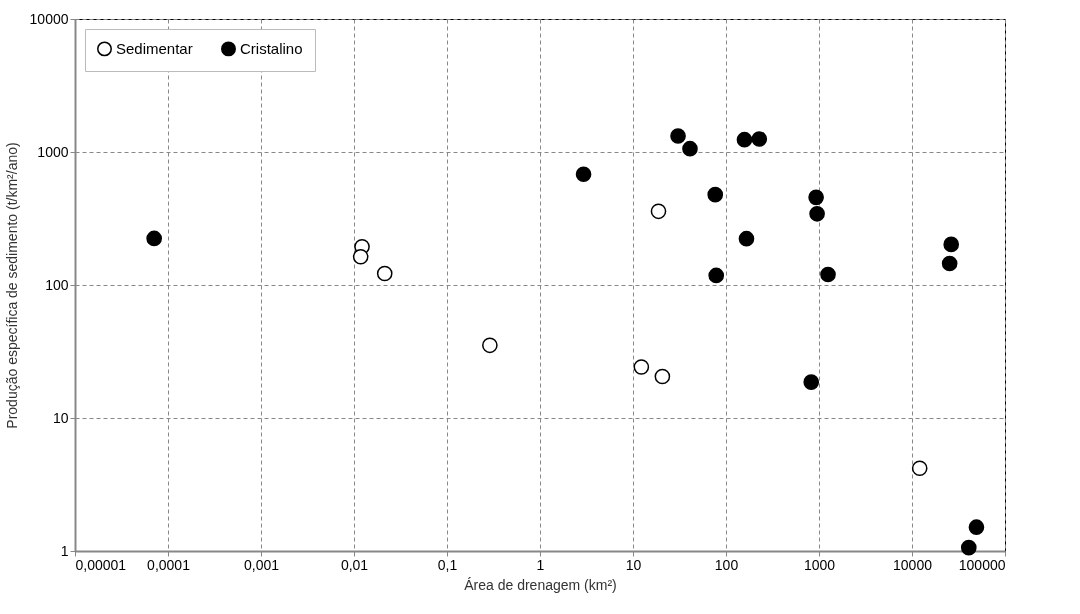  What do you see at coordinates (633, 564) in the screenshot?
I see `x-tick-label: 10` at bounding box center [633, 564].